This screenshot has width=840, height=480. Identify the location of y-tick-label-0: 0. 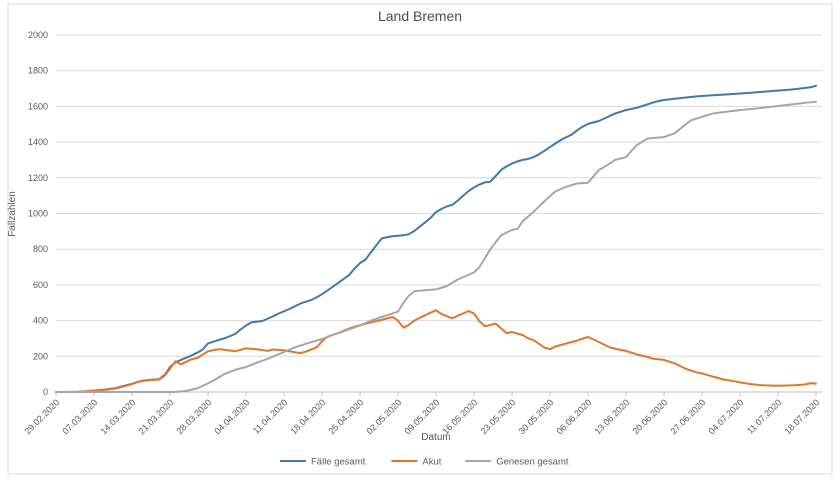
(45, 392).